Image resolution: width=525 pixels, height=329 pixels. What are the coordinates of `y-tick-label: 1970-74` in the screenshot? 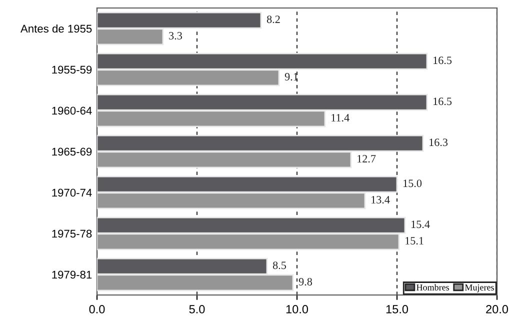 It's located at (72, 192).